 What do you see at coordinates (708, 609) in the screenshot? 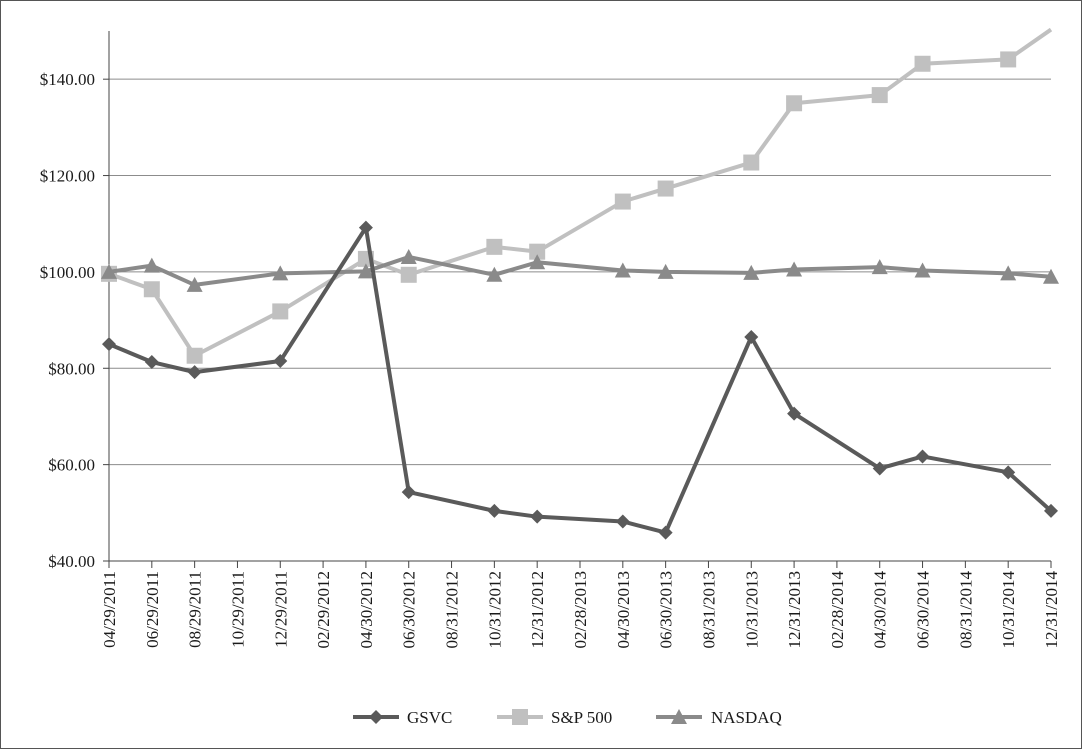
I see `x-tick-label: 08/31/2013` at bounding box center [708, 609].